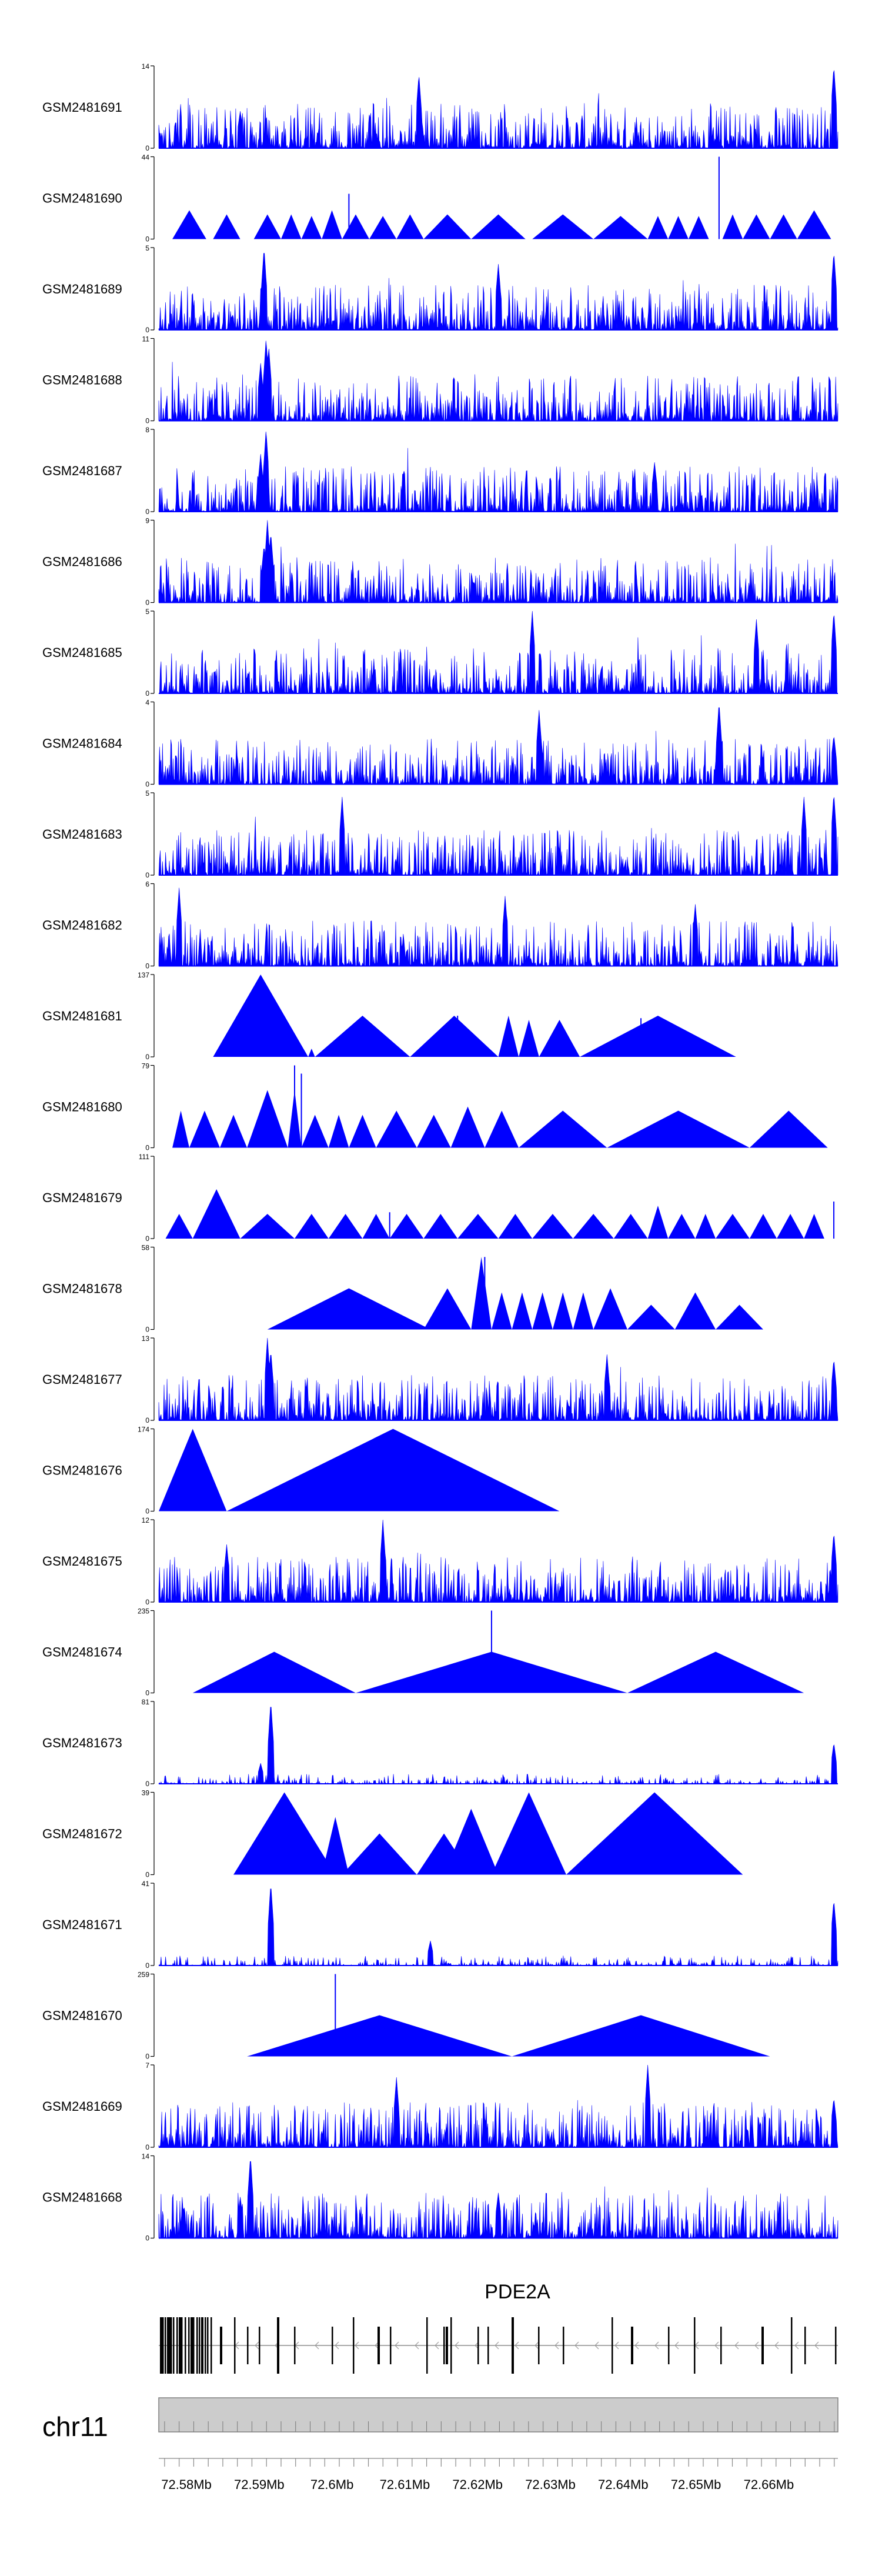  Describe the element at coordinates (440, 289) in the screenshot. I see `track-GSM2481689: GSM2481689 5 0` at that location.